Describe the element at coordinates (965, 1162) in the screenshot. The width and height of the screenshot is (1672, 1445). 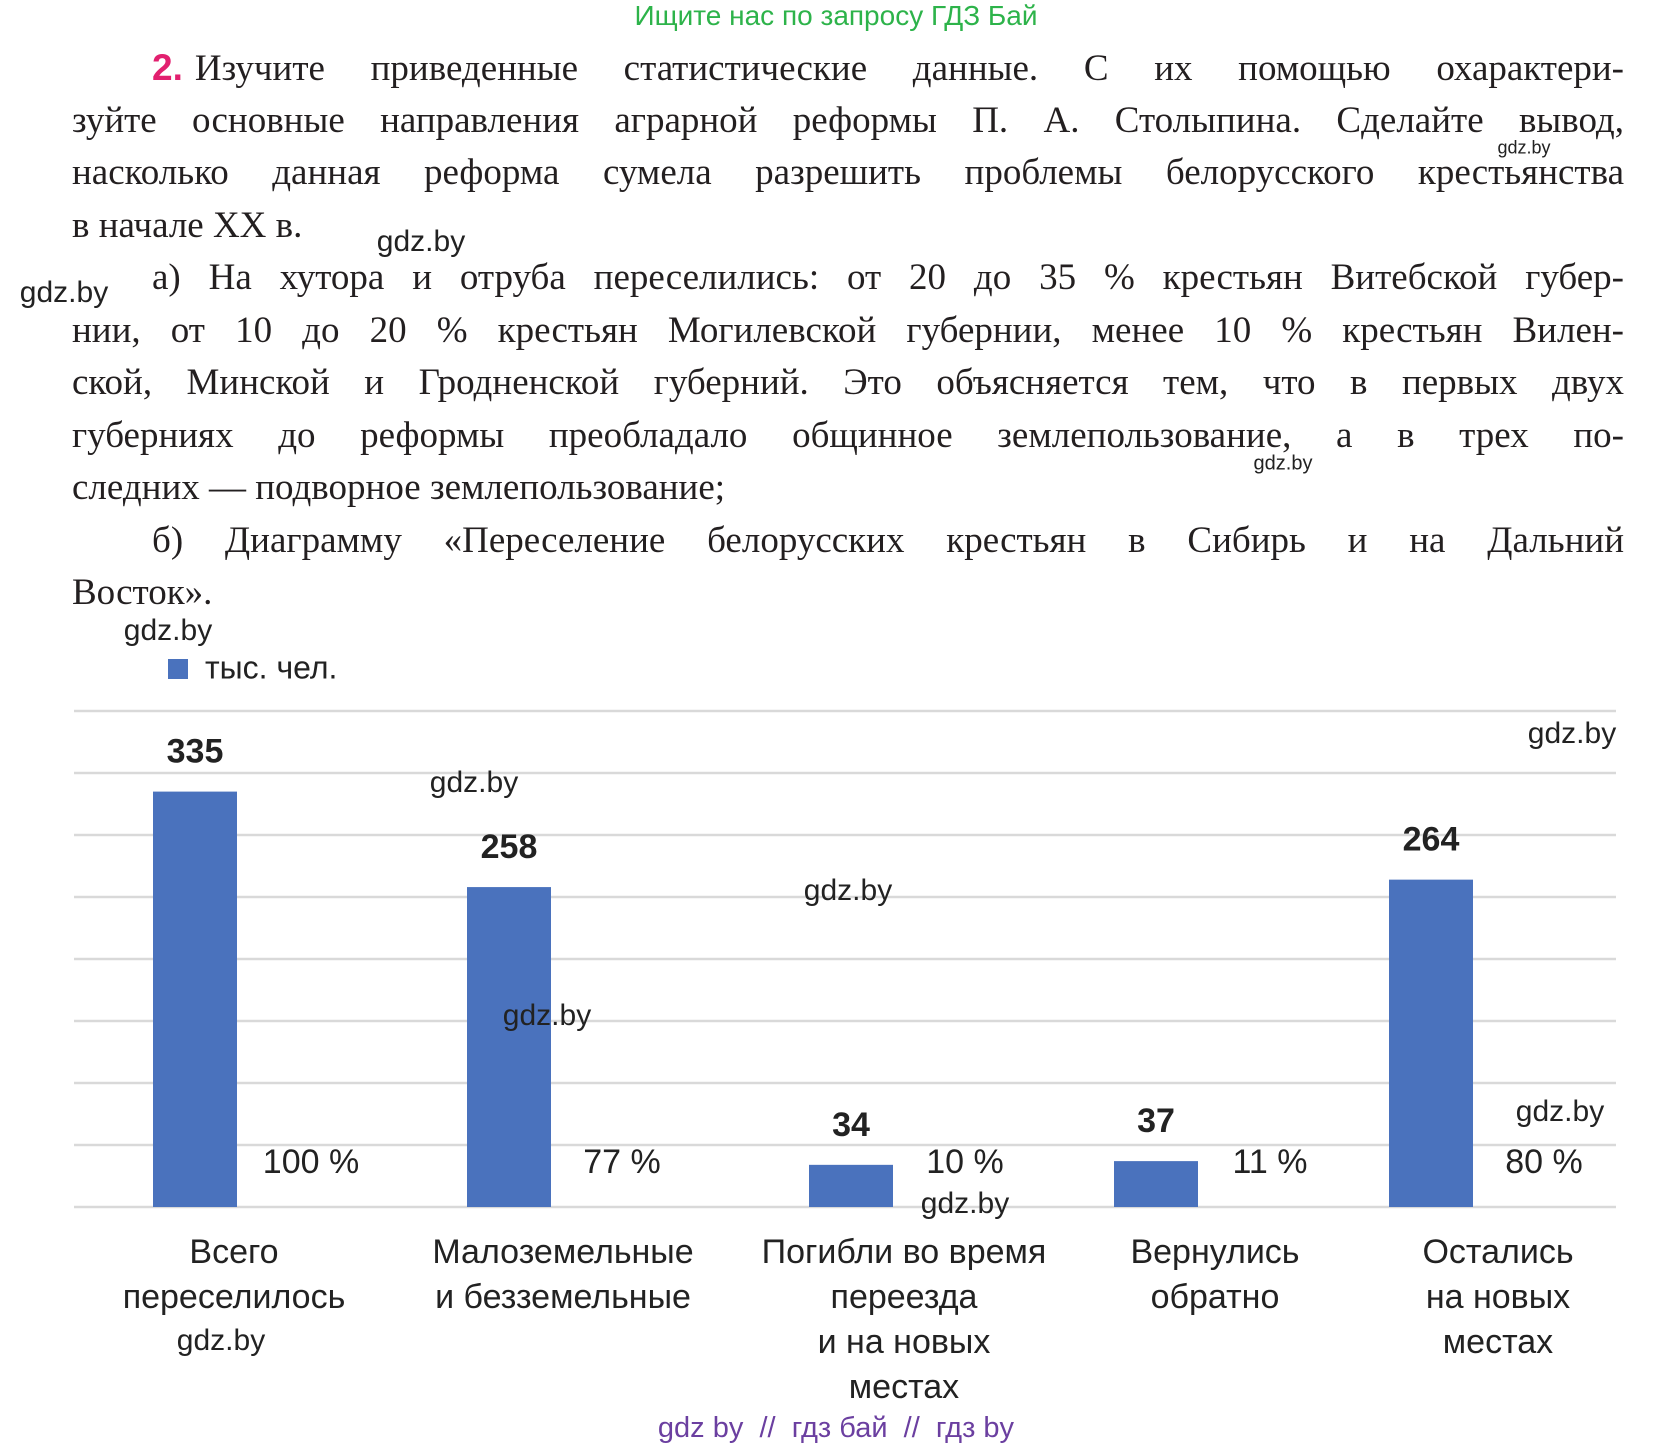
I see `share-label: 10 %` at that location.